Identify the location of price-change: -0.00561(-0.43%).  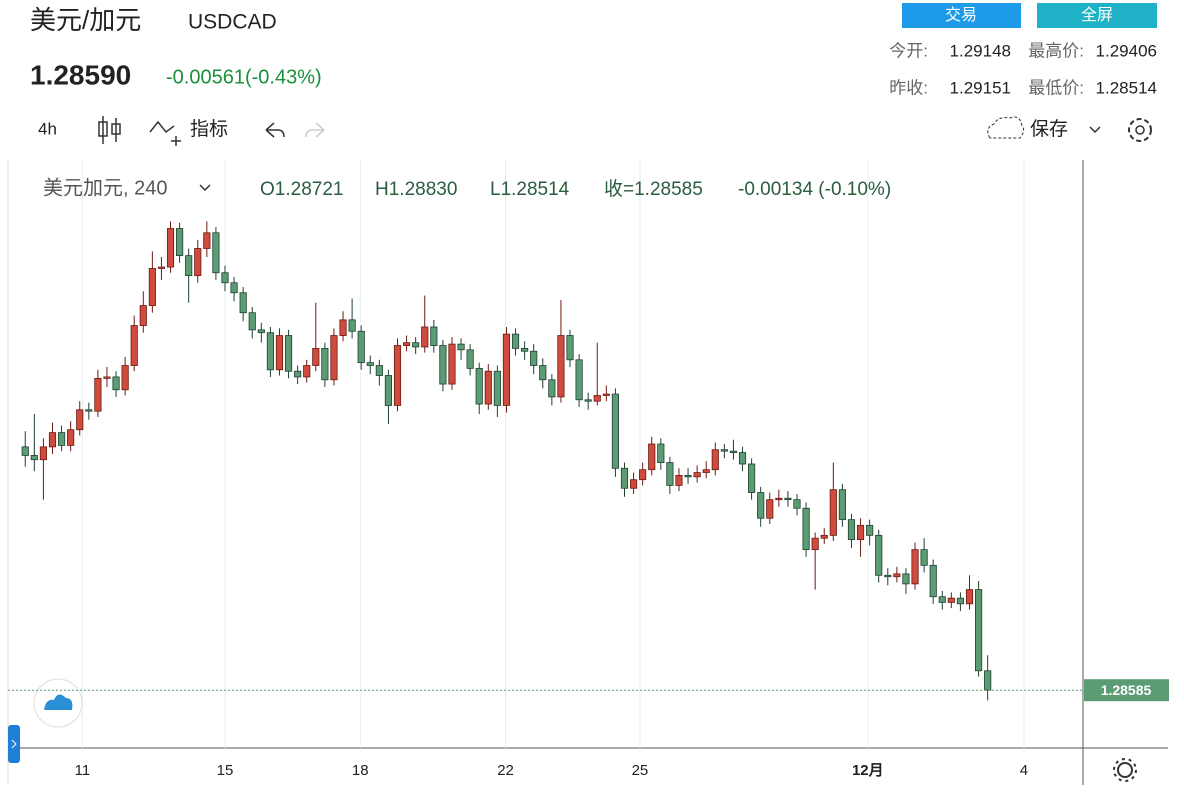
(244, 77).